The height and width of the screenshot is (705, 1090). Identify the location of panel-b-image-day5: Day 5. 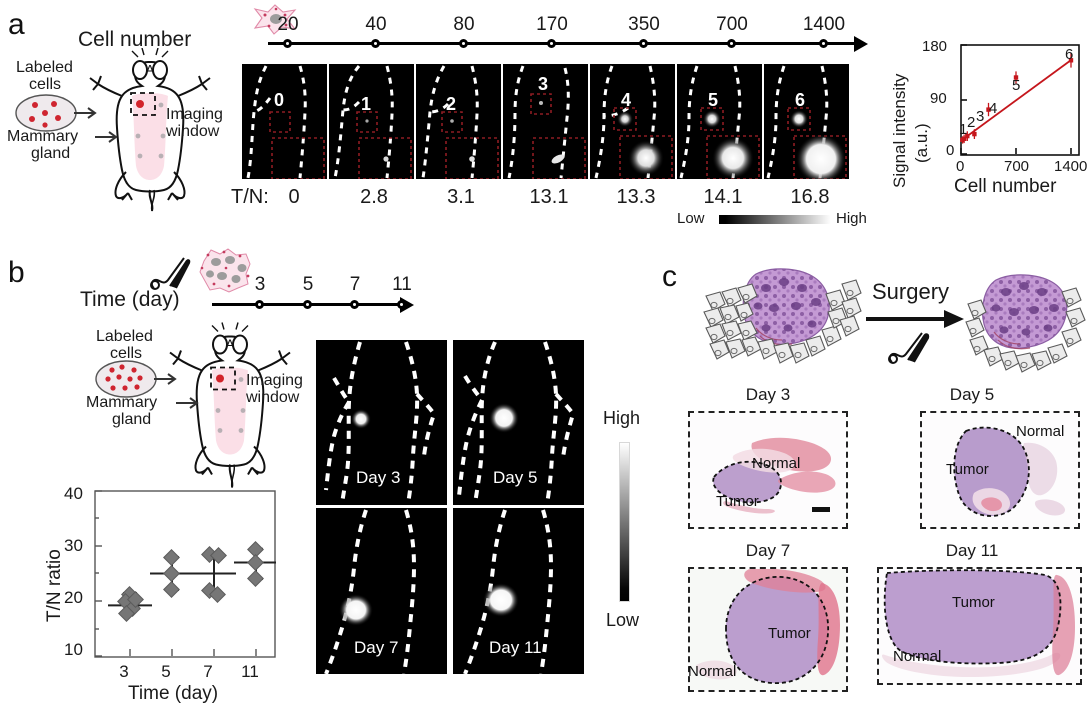
(518, 422).